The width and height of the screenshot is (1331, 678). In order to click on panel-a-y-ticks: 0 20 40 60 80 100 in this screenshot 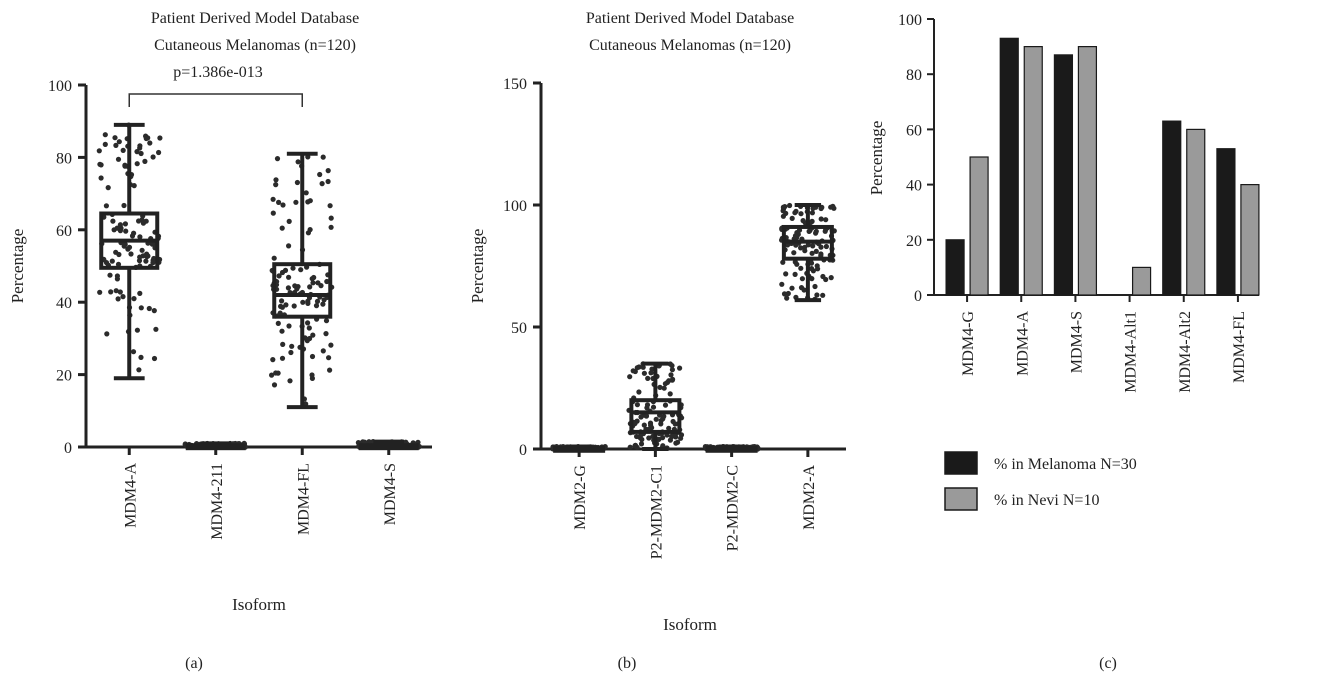, I will do `click(67, 267)`.